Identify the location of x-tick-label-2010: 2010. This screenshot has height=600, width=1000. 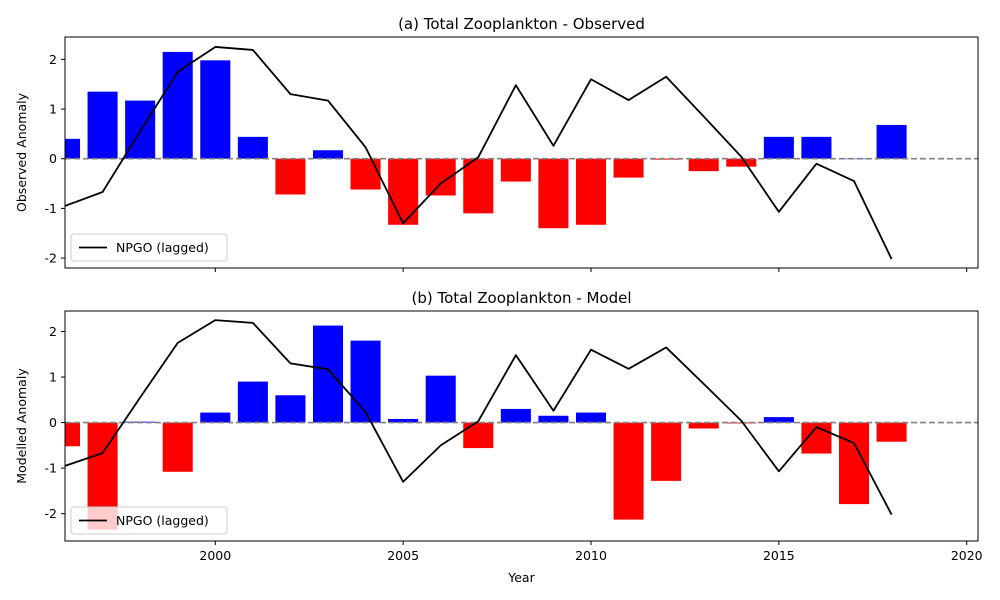
(591, 555).